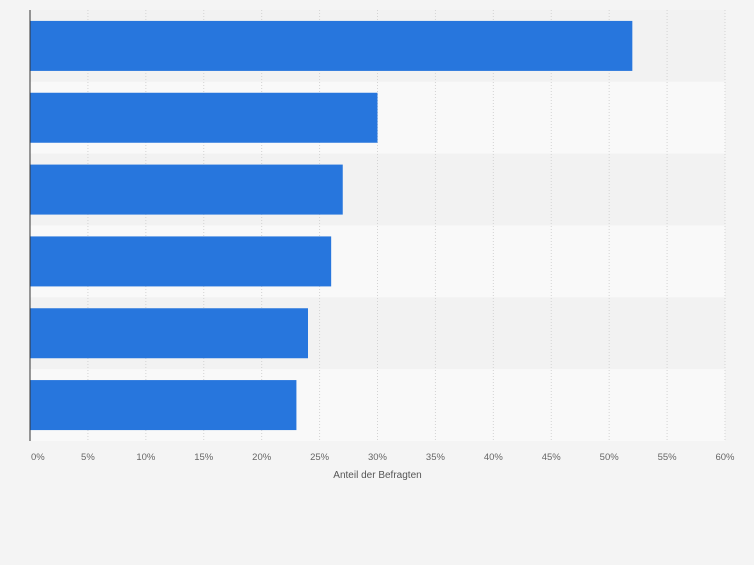 The image size is (754, 565). Describe the element at coordinates (320, 457) in the screenshot. I see `x-tick-label: 25%` at that location.